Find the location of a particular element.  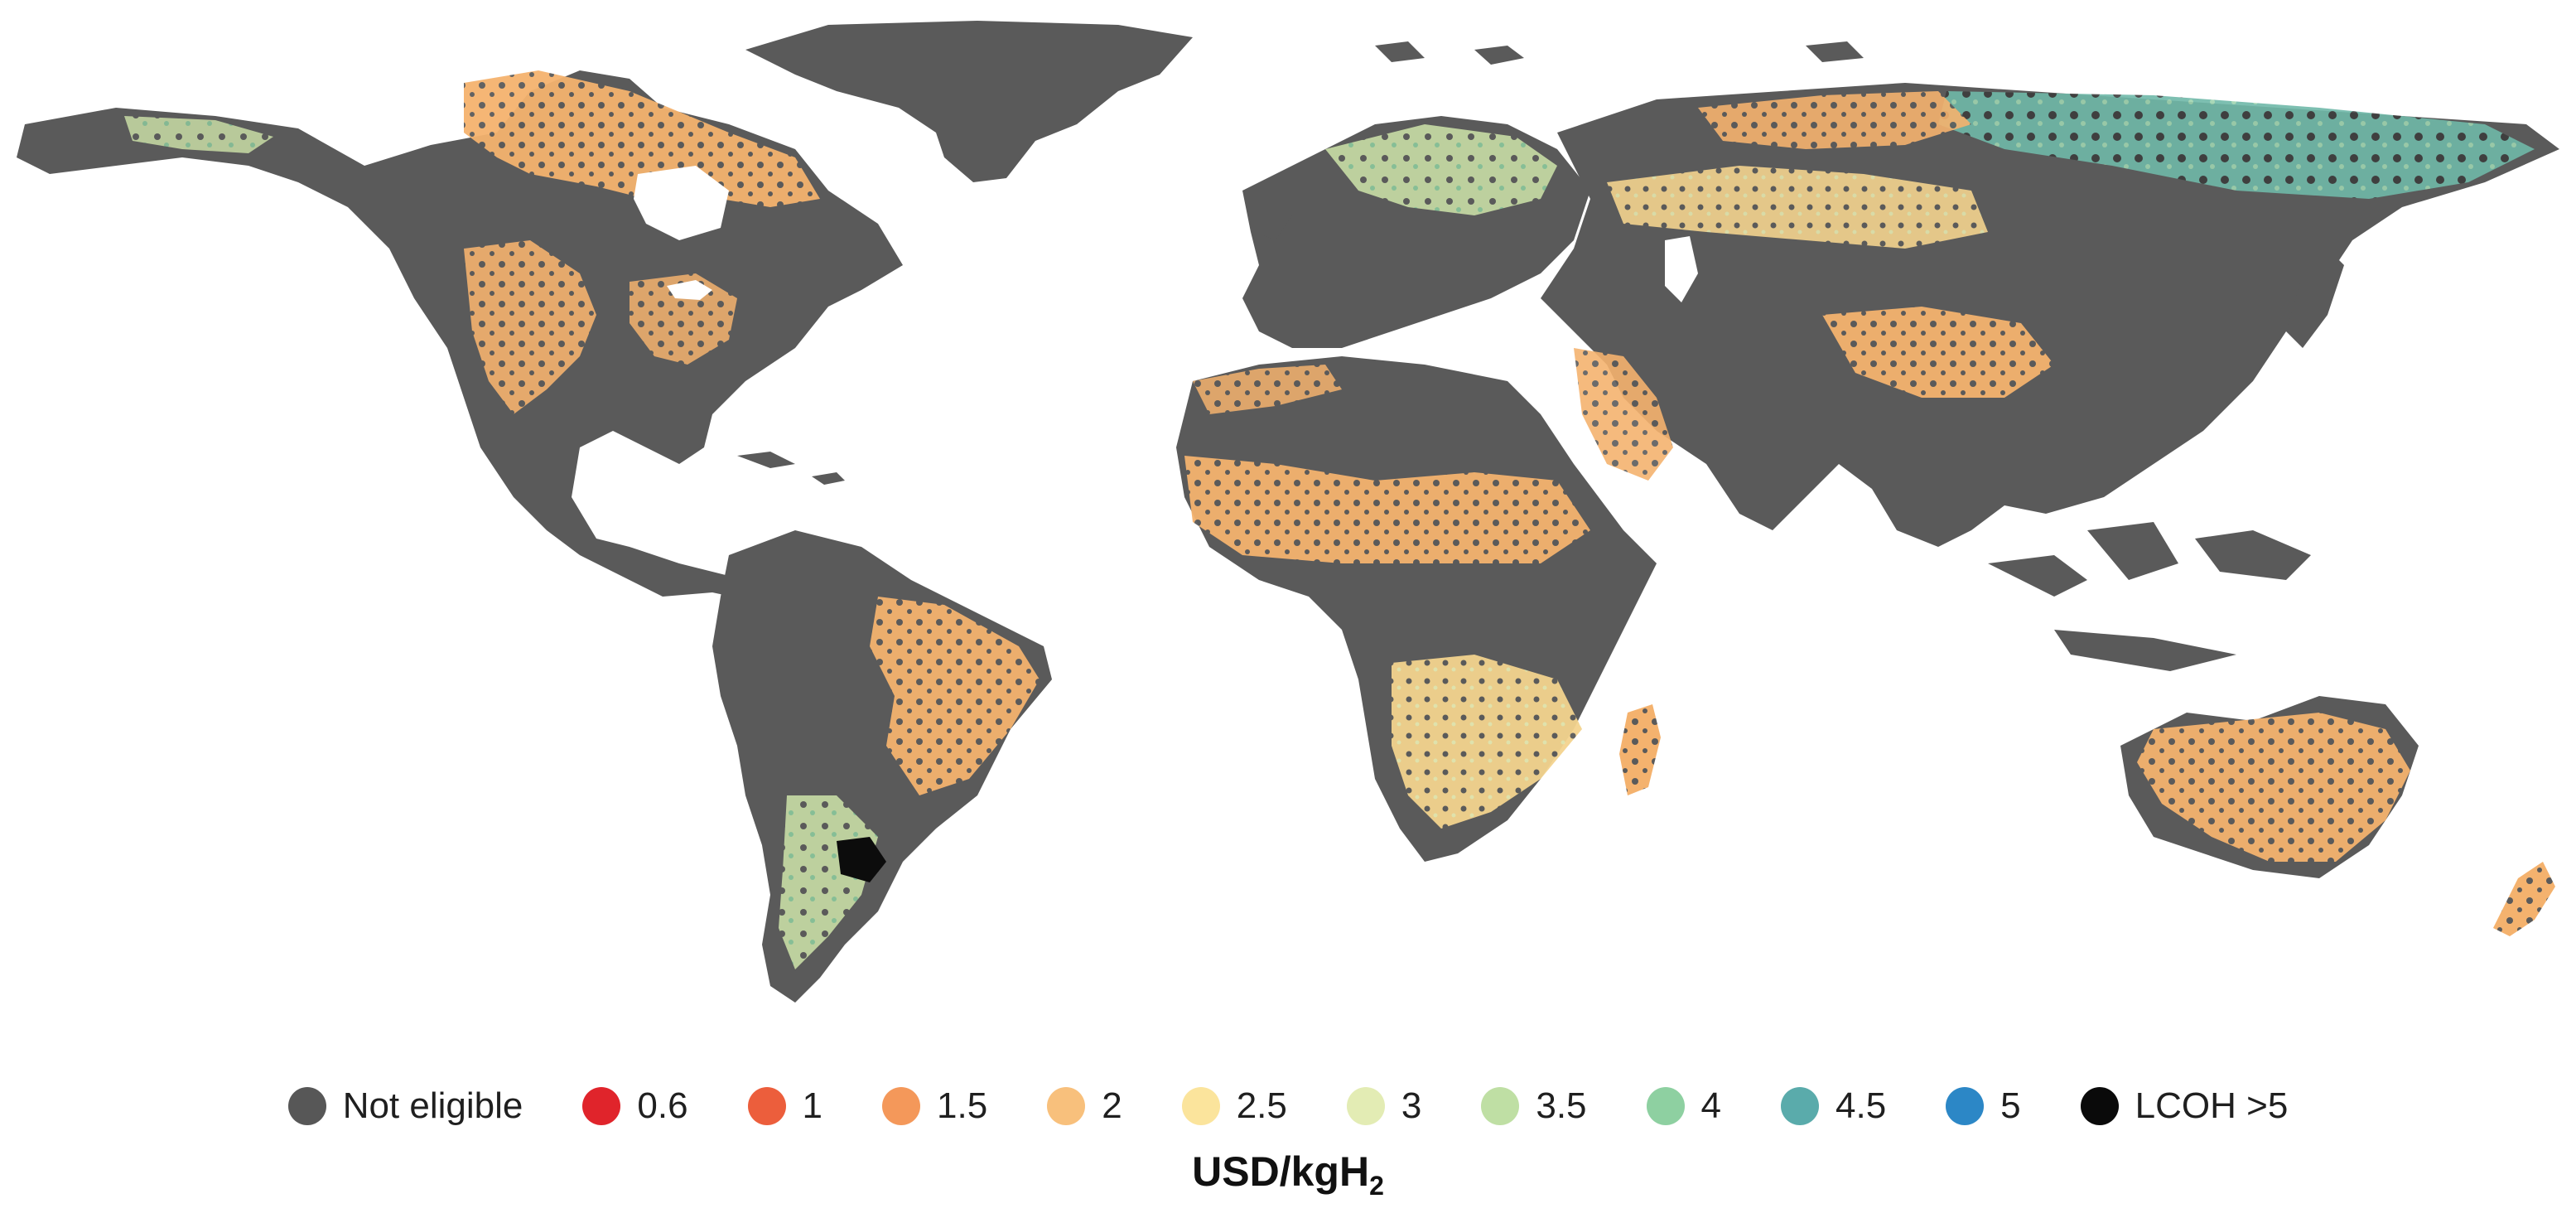

madagascar is located at coordinates (1640, 750).